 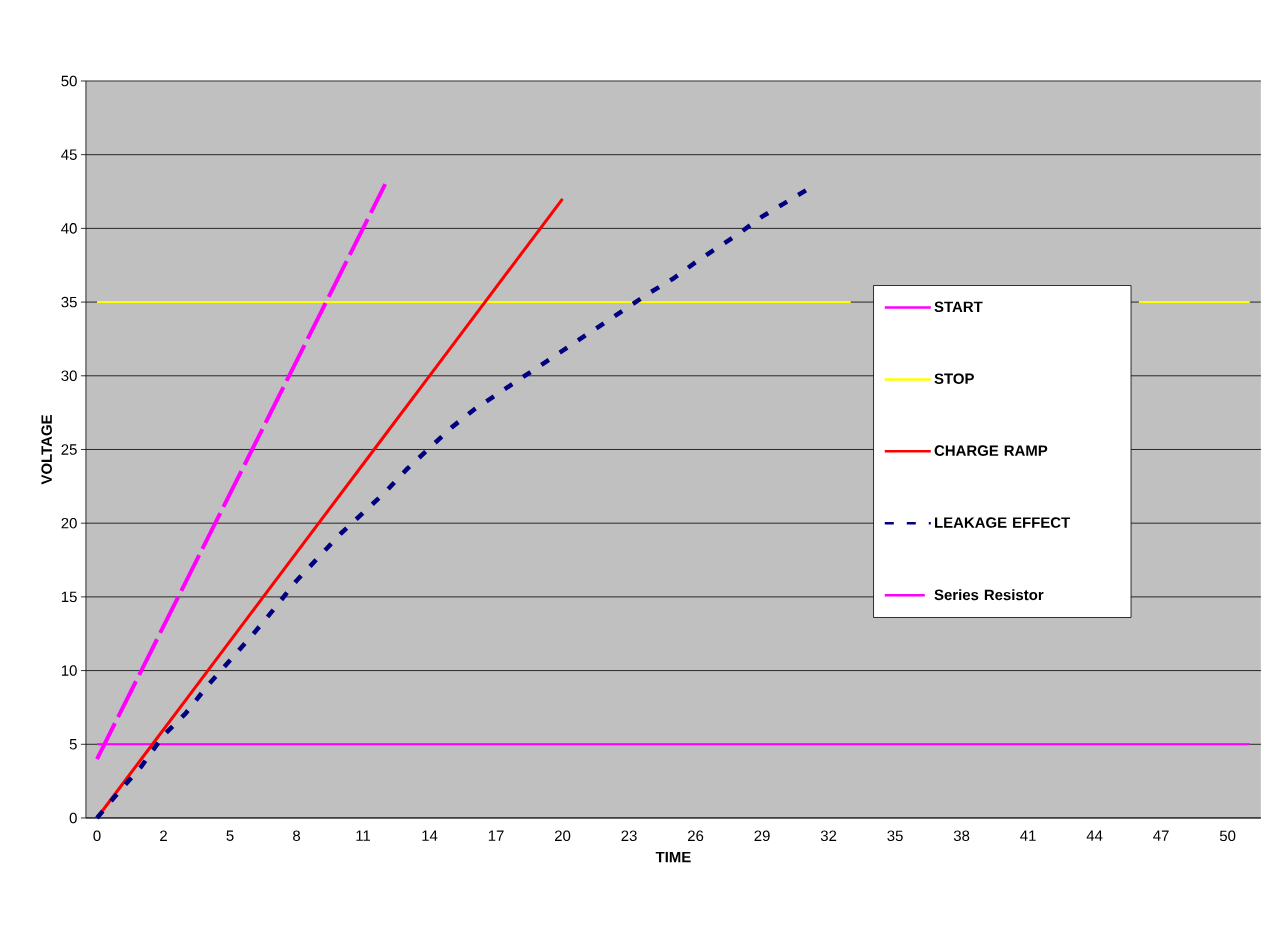 I want to click on y-tick-label: 0, so click(x=73, y=818).